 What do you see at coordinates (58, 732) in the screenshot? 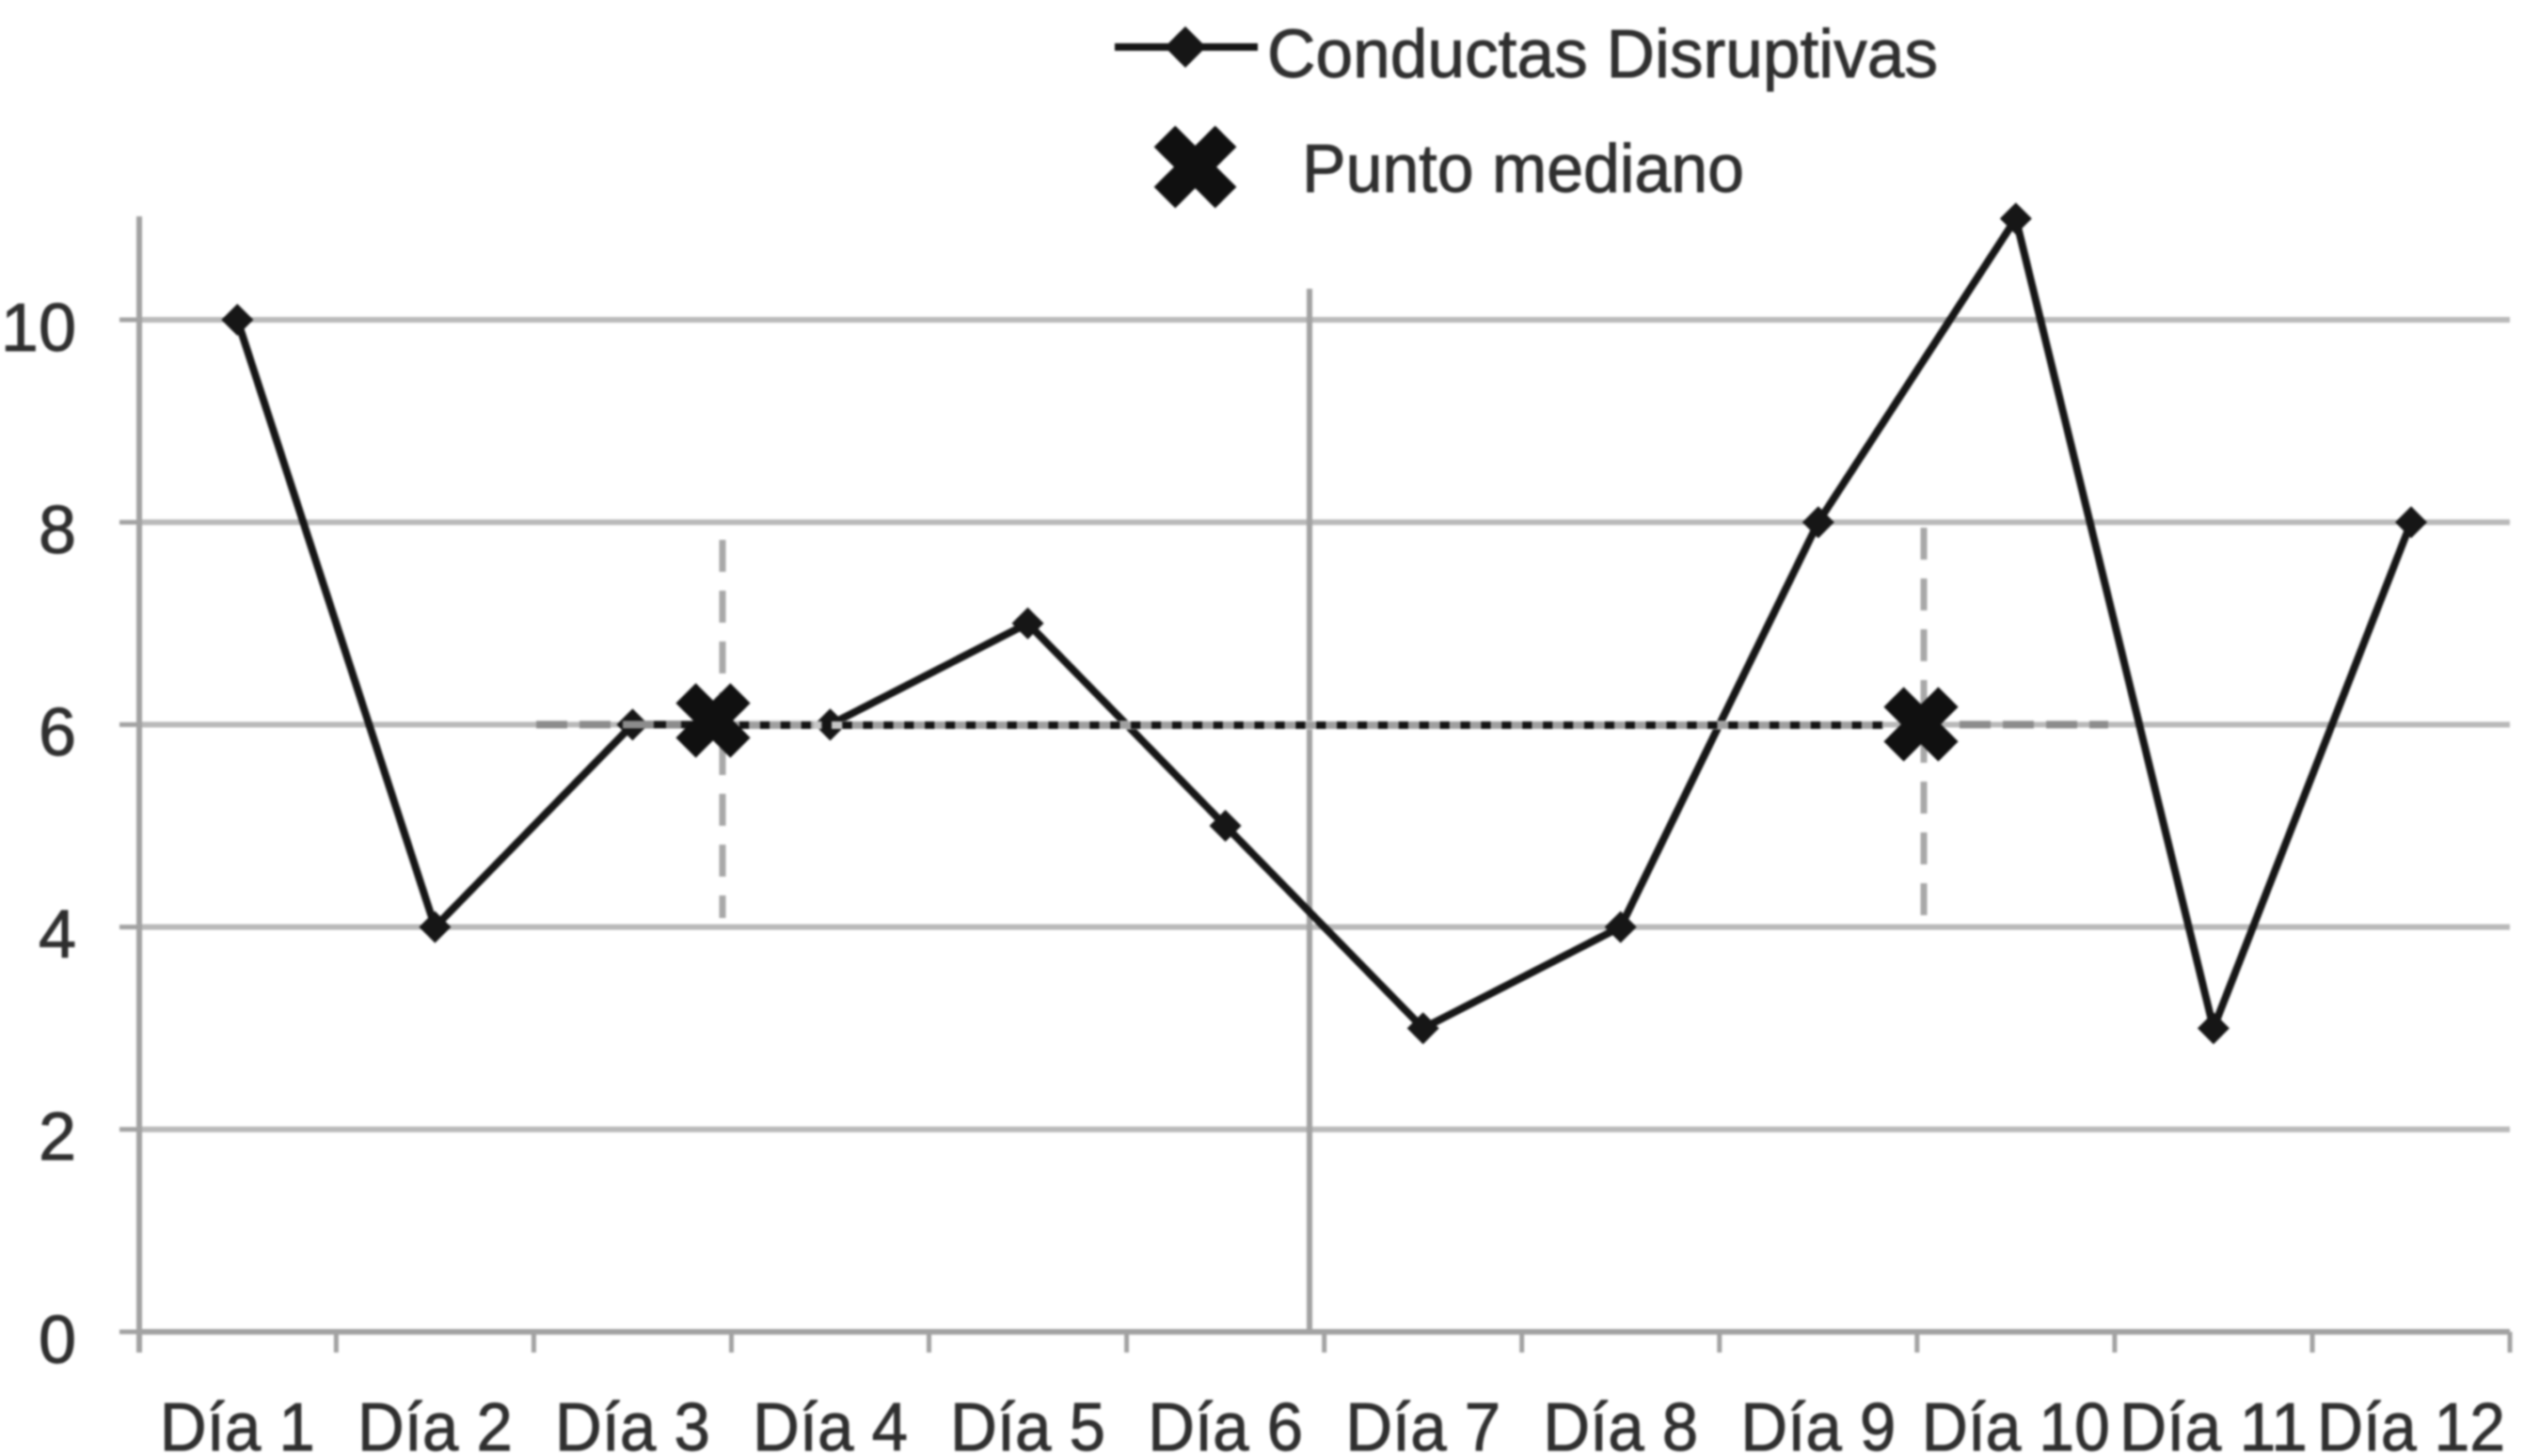
I see `svg-text: 6` at bounding box center [58, 732].